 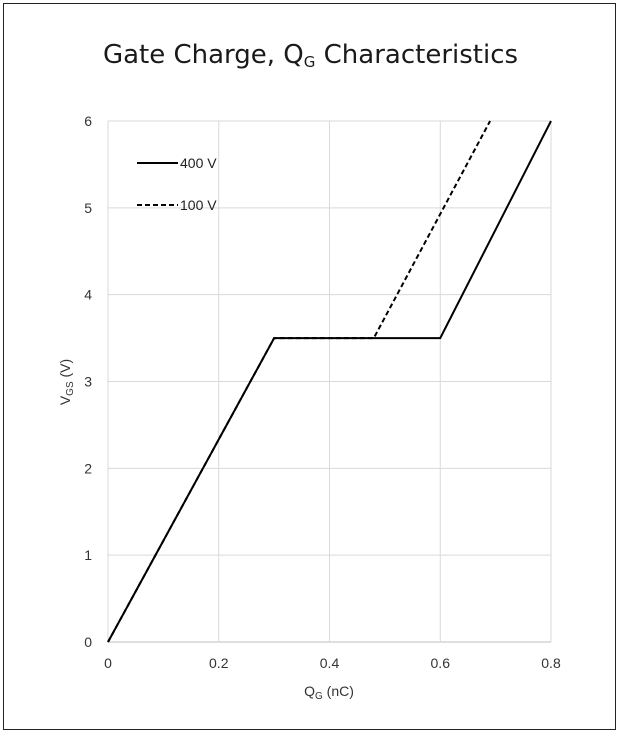 What do you see at coordinates (88, 642) in the screenshot?
I see `y-tick-label: 0` at bounding box center [88, 642].